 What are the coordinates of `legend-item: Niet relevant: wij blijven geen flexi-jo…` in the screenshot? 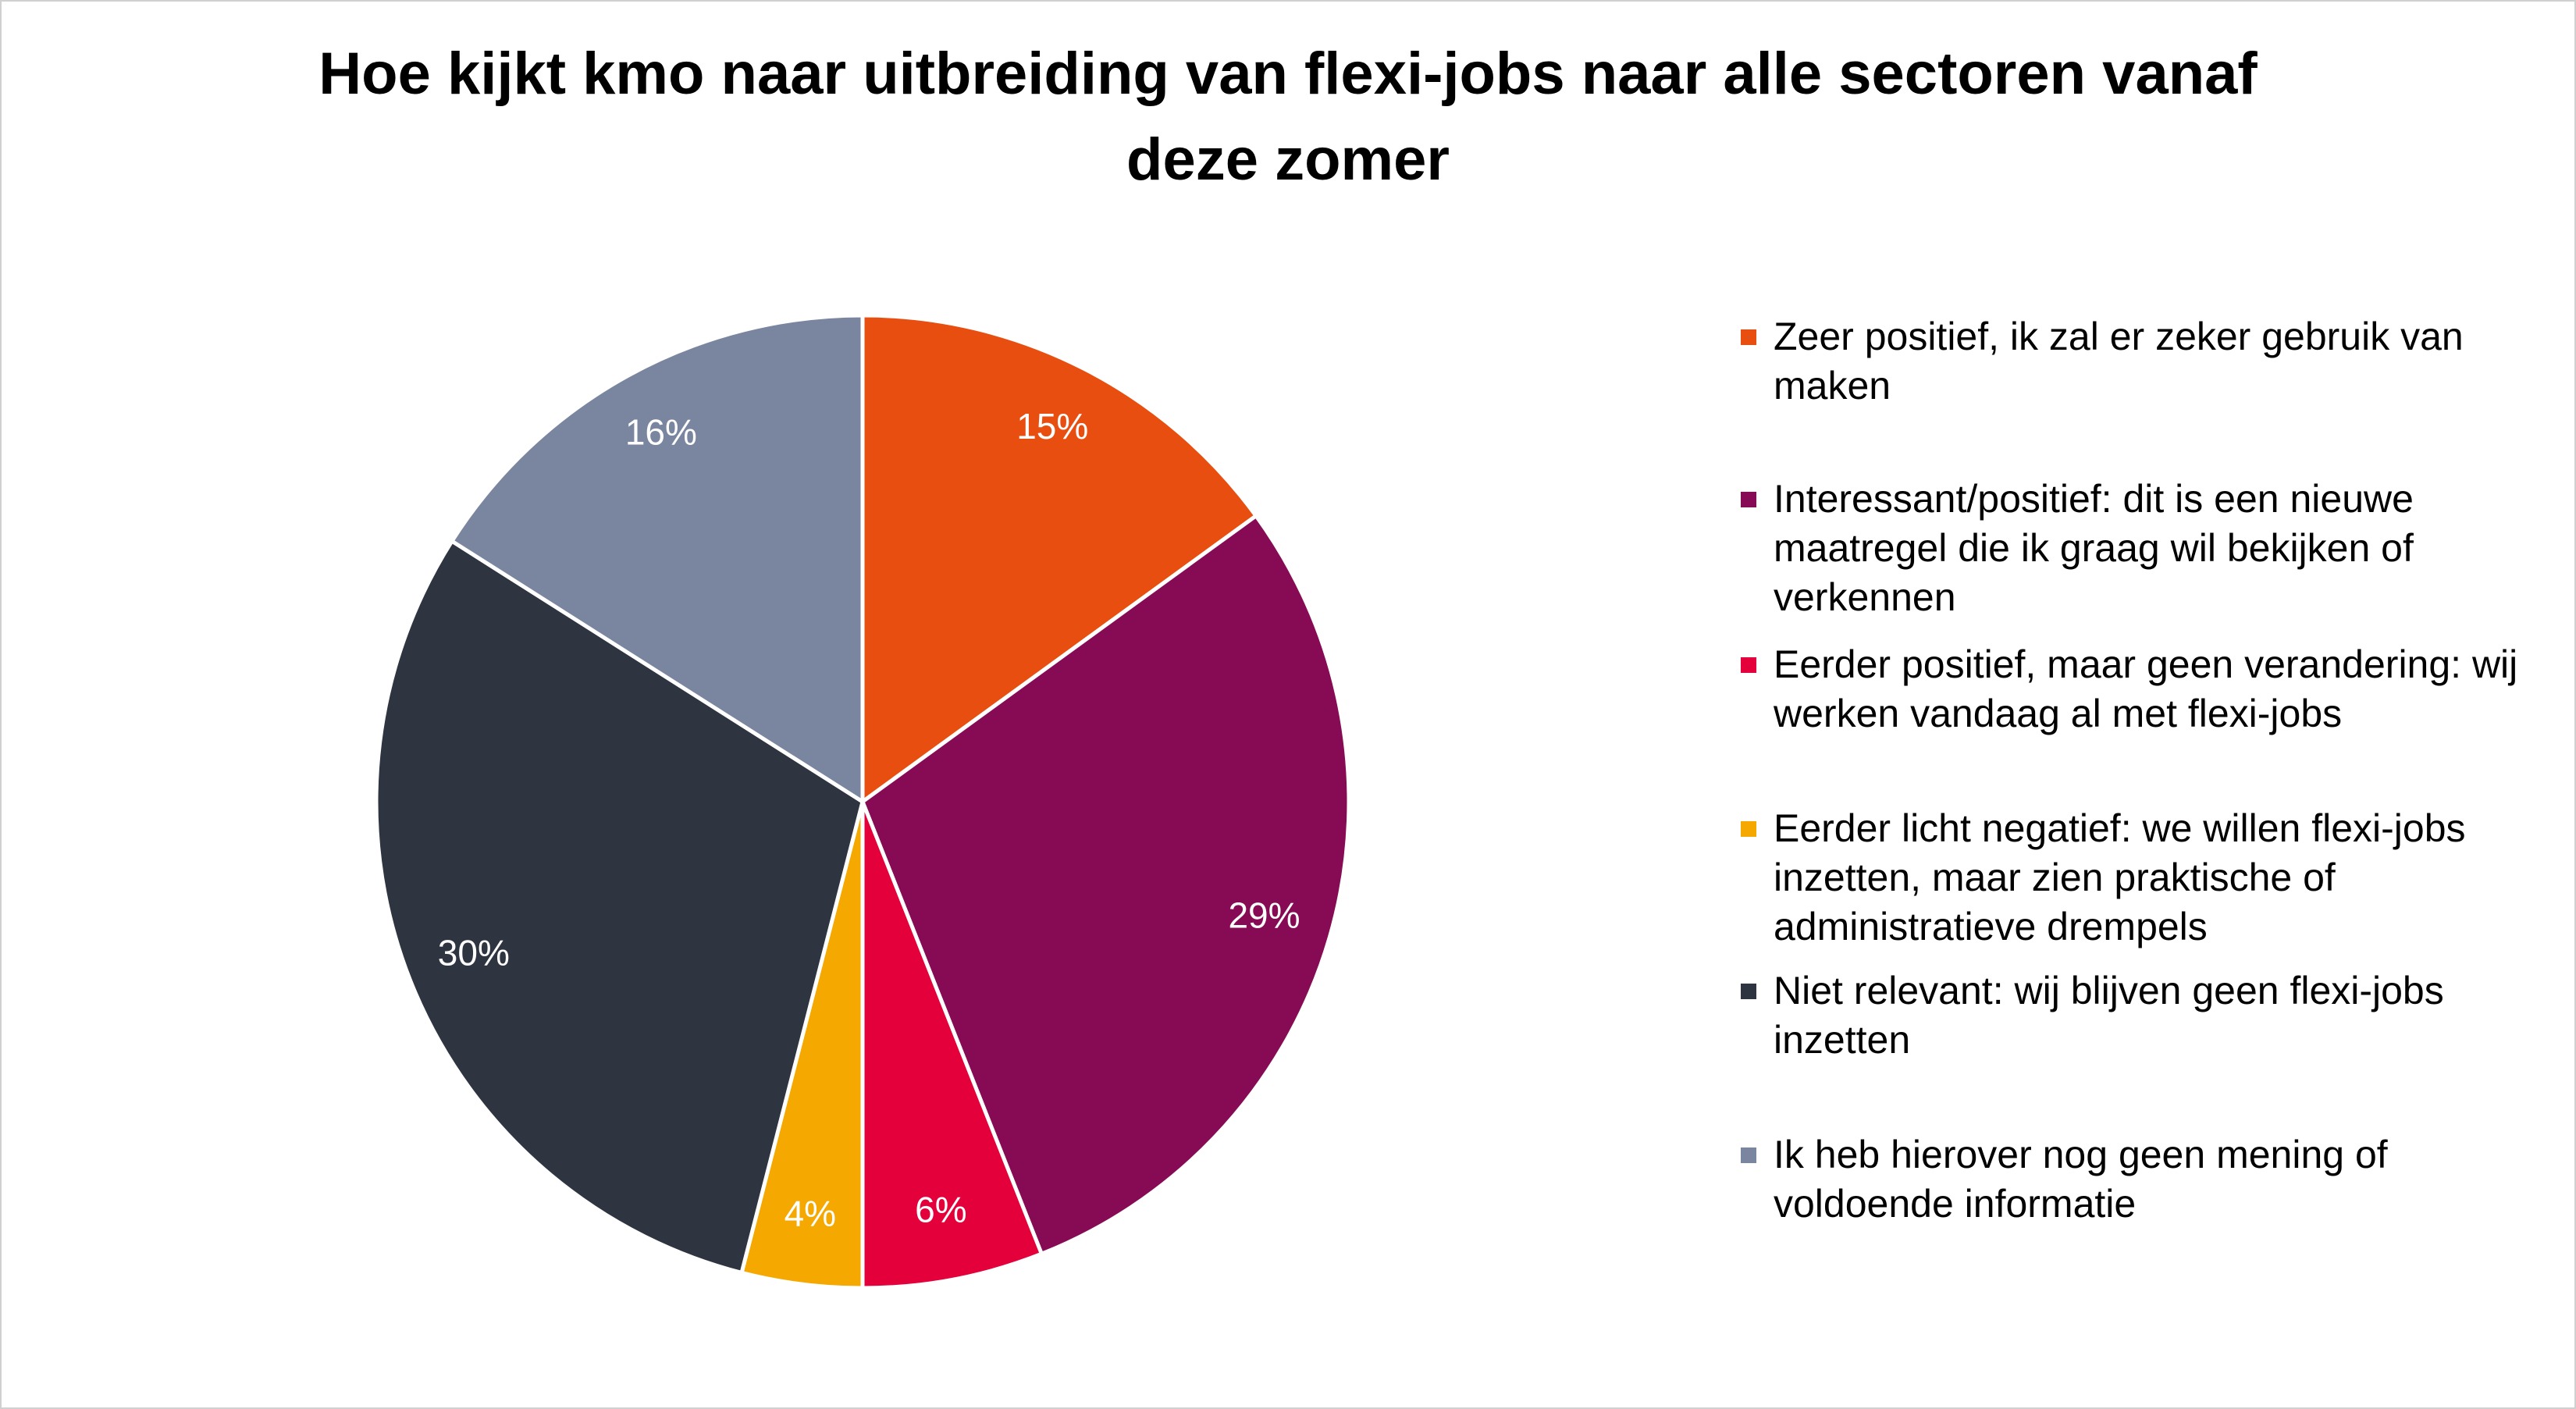 It's located at (2147, 1015).